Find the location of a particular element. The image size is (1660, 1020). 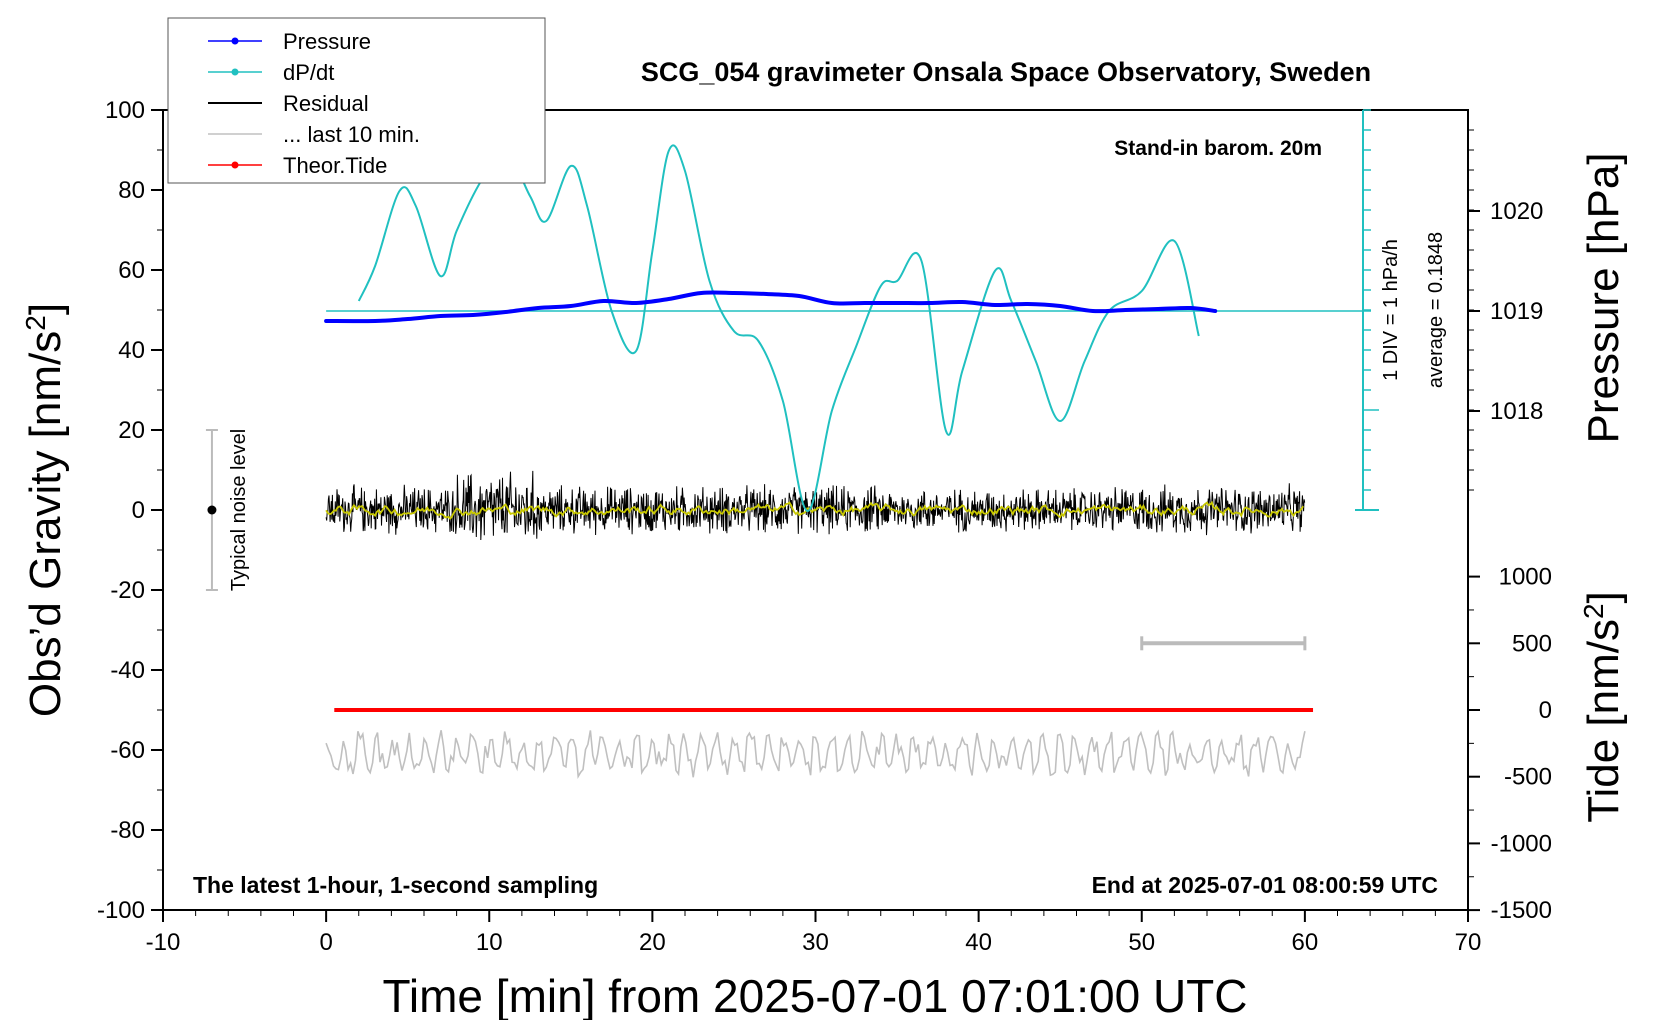

tide-tick-label: 0 is located at coordinates (1545, 710).